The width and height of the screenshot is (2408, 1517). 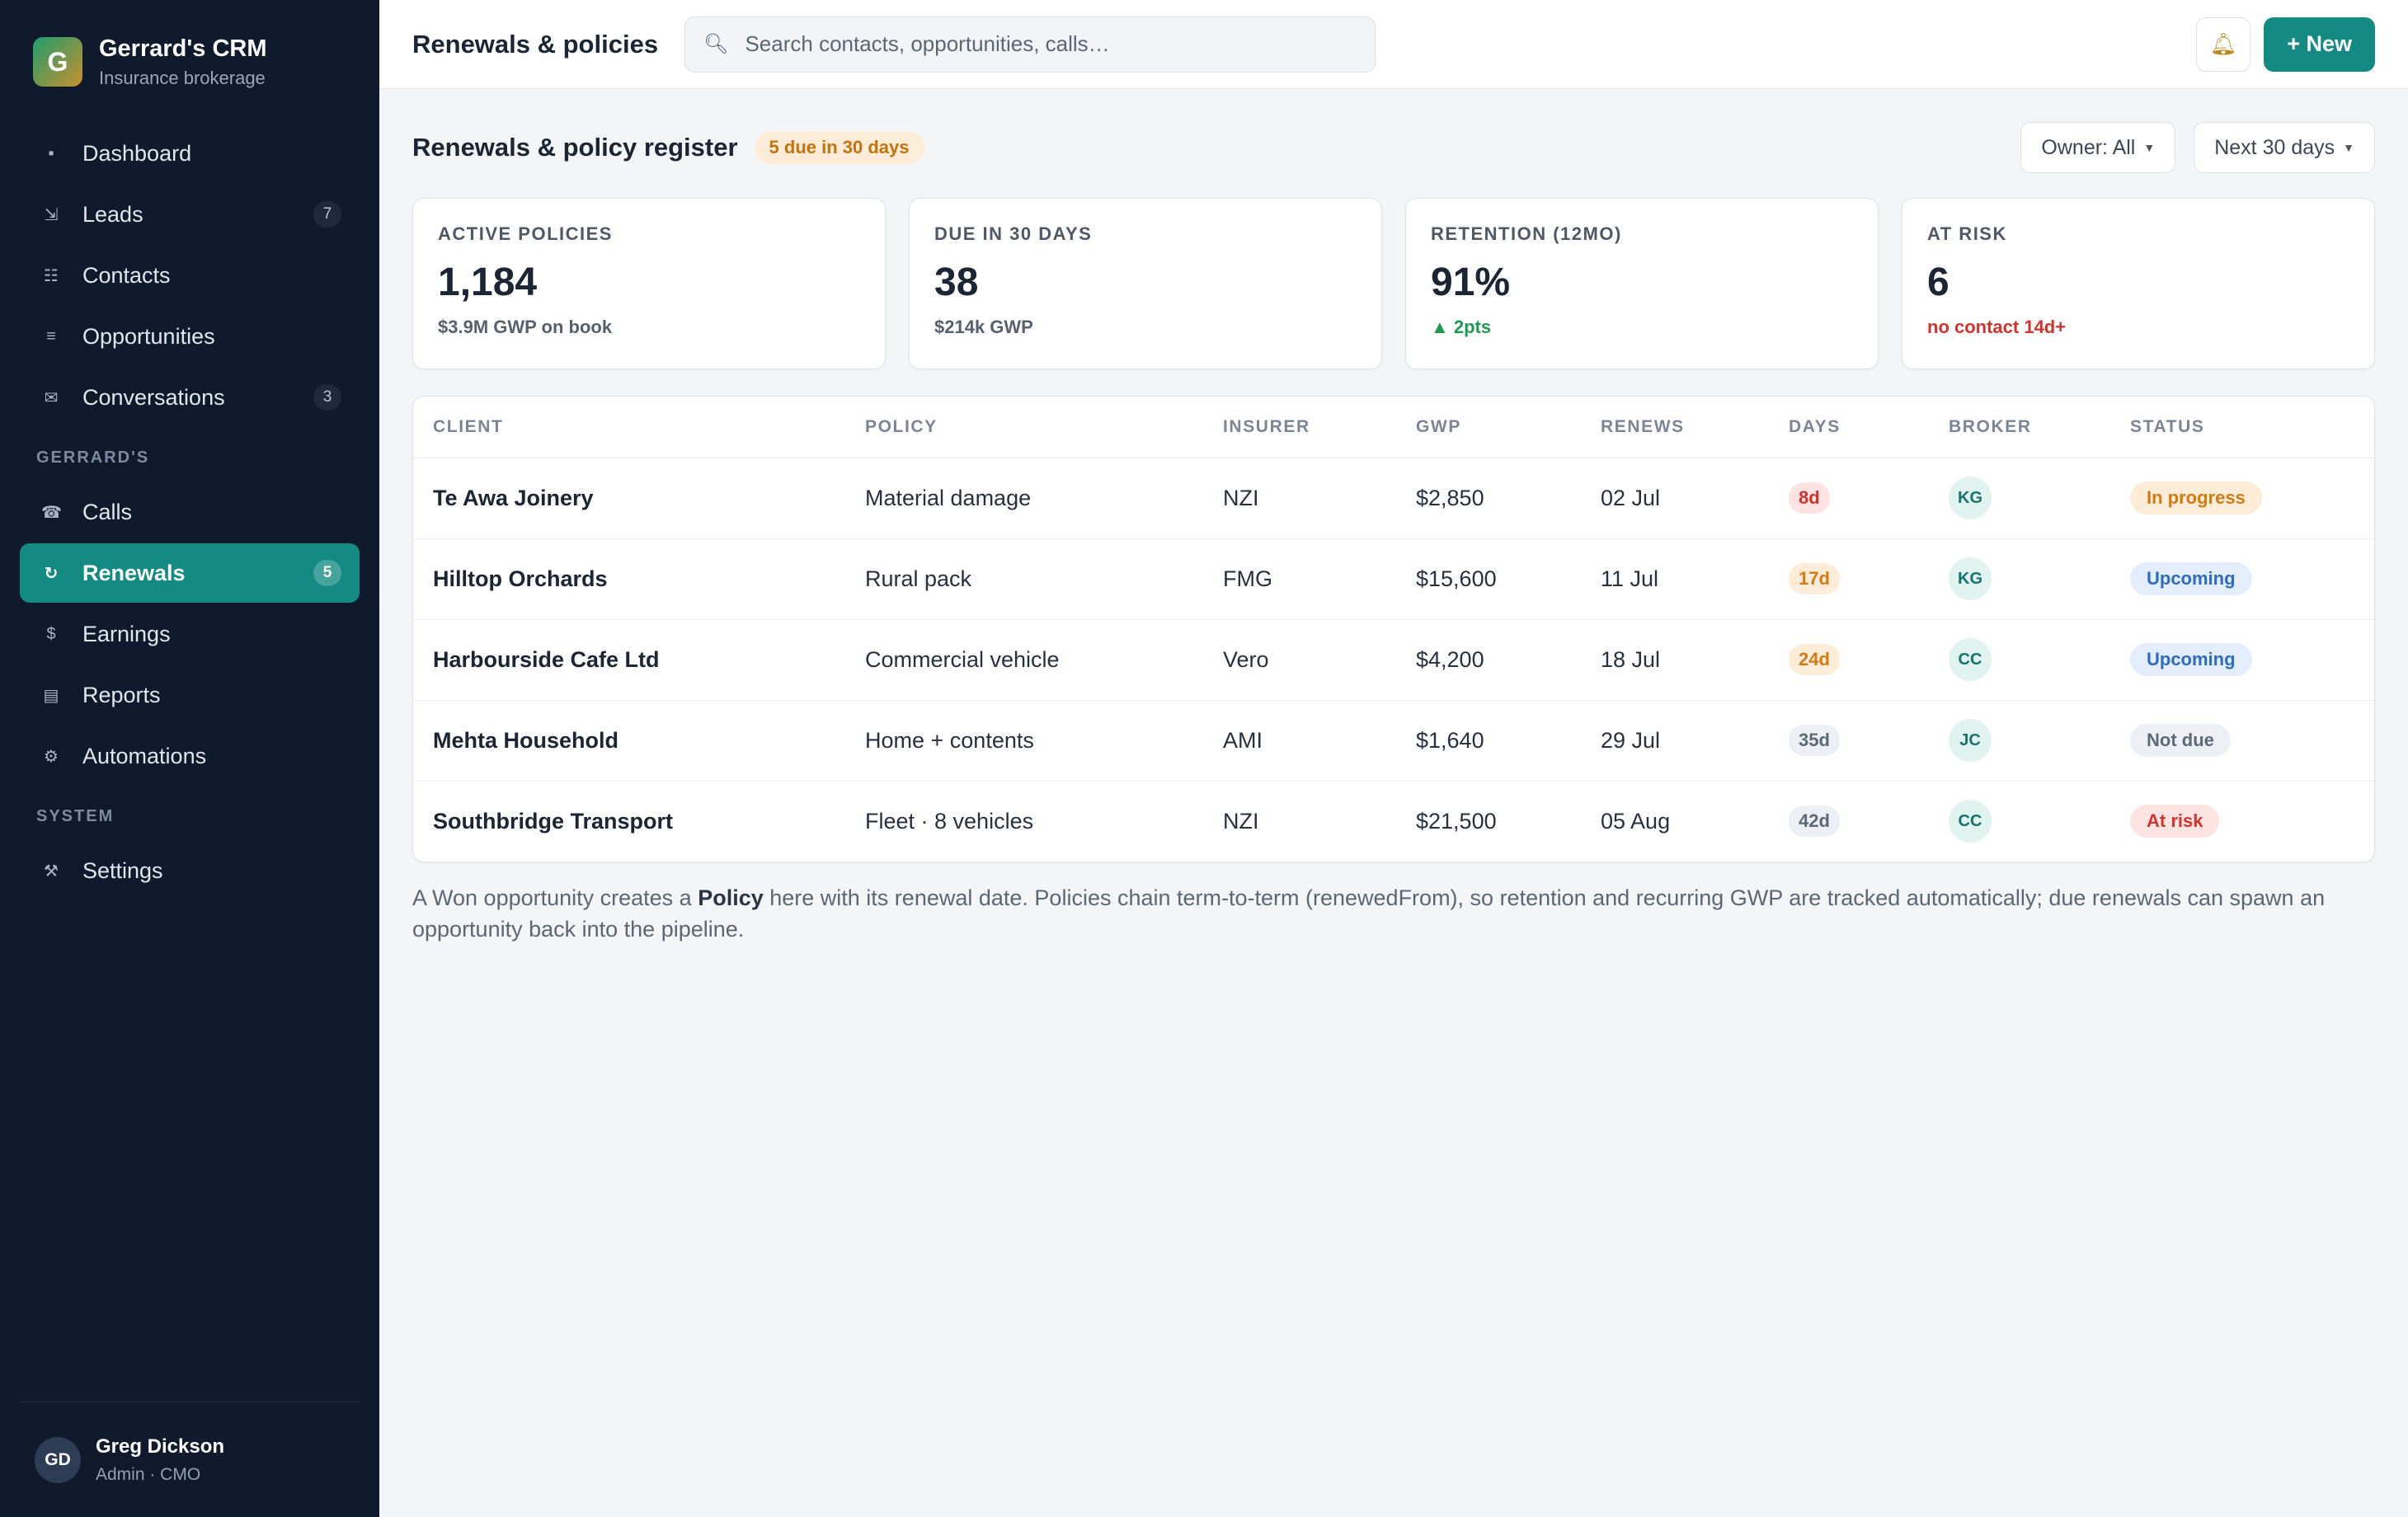 I want to click on date-range-filter: Next 30 days ▼, so click(x=2284, y=147).